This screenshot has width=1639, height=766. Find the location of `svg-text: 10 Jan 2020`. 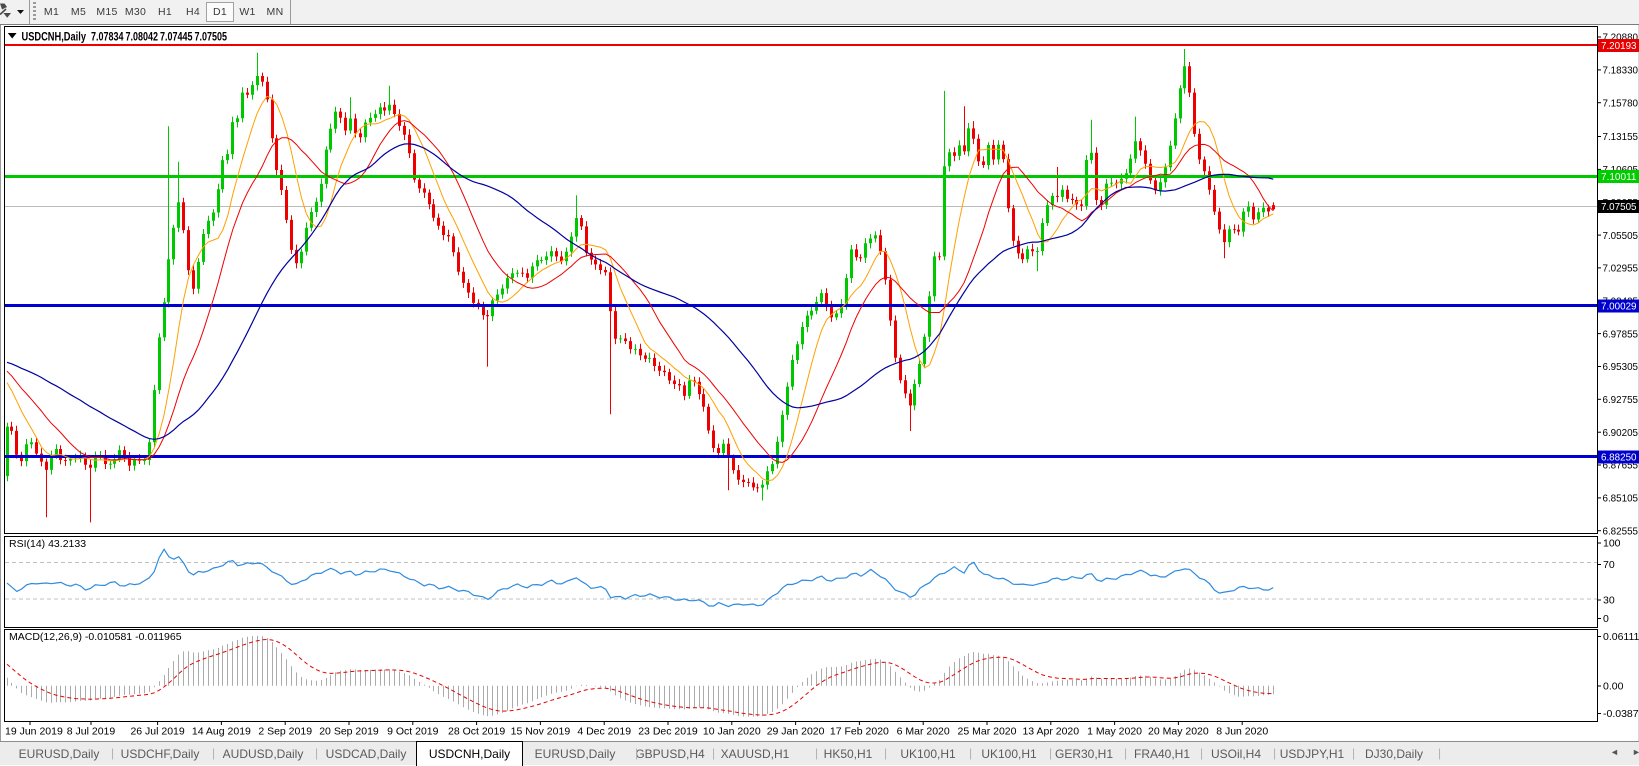

svg-text: 10 Jan 2020 is located at coordinates (732, 732).